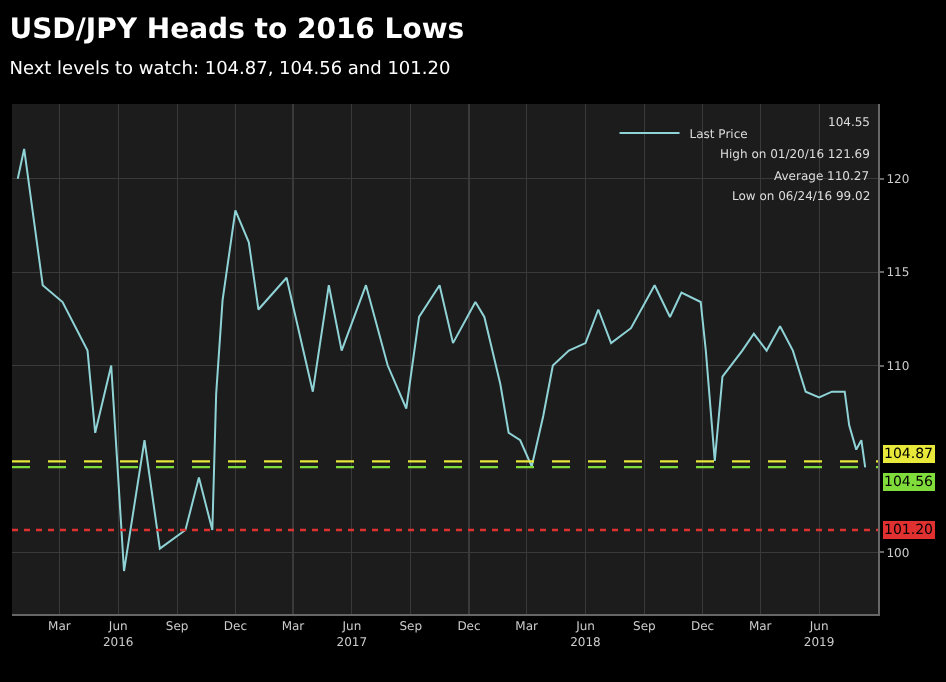 Image resolution: width=946 pixels, height=682 pixels. Describe the element at coordinates (230, 69) in the screenshot. I see `chart-subtitle: Next levels to watch: 104.87, 104.56 and 101.20` at that location.